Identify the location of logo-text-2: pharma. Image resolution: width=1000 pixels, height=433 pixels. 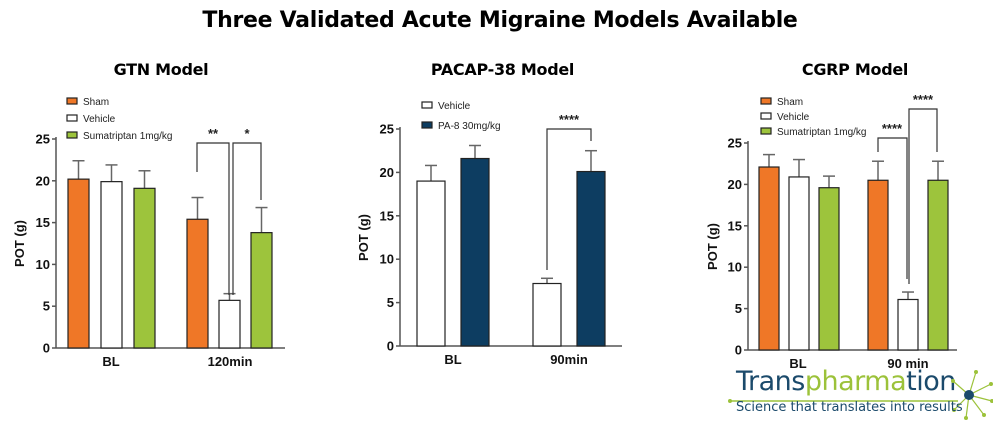
(855, 381).